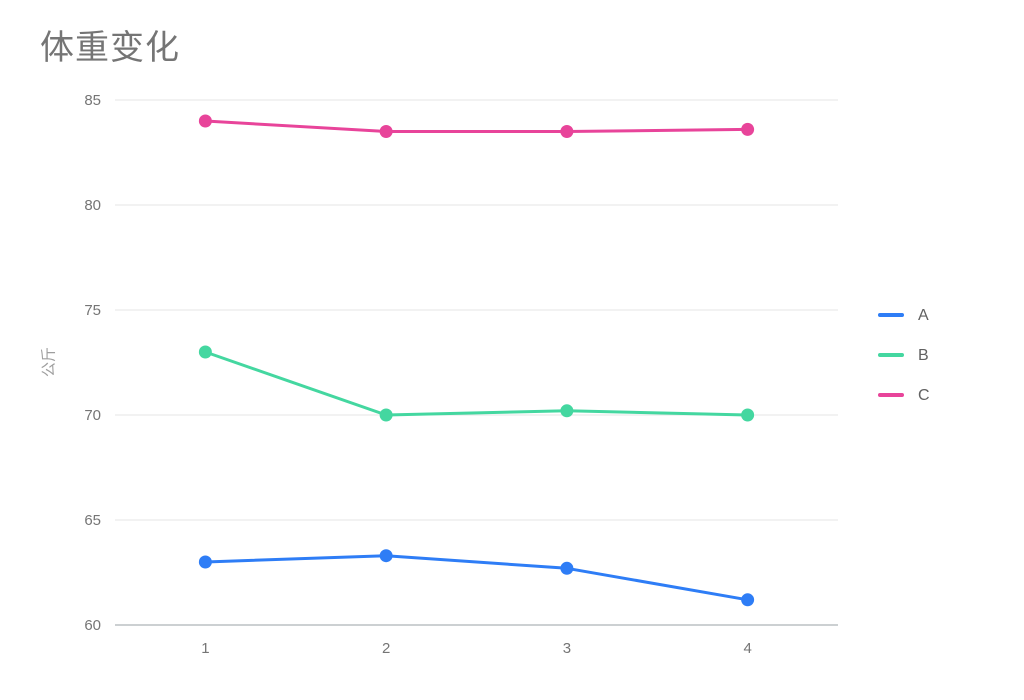 This screenshot has height=700, width=1024. What do you see at coordinates (92, 205) in the screenshot?
I see `y-tick-label: 80` at bounding box center [92, 205].